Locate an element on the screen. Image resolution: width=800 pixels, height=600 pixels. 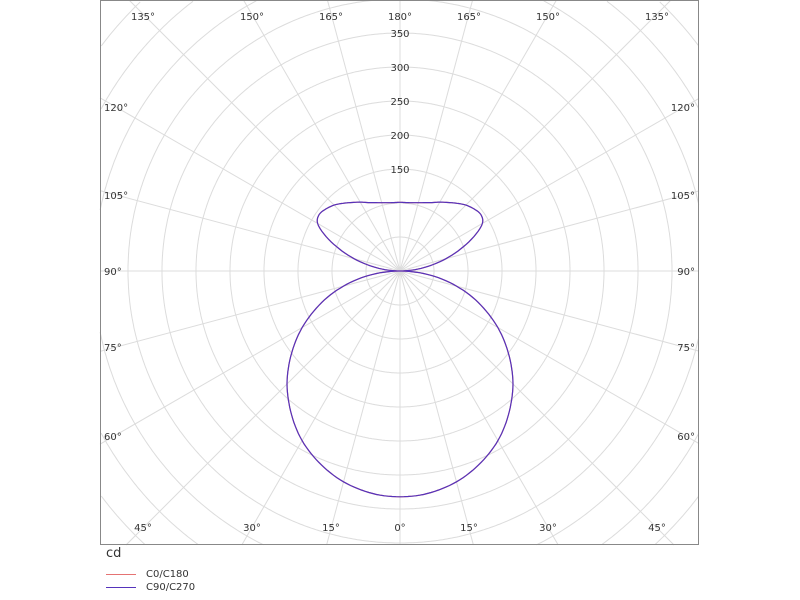
curve-c90-c270 is located at coordinates (400, 349).